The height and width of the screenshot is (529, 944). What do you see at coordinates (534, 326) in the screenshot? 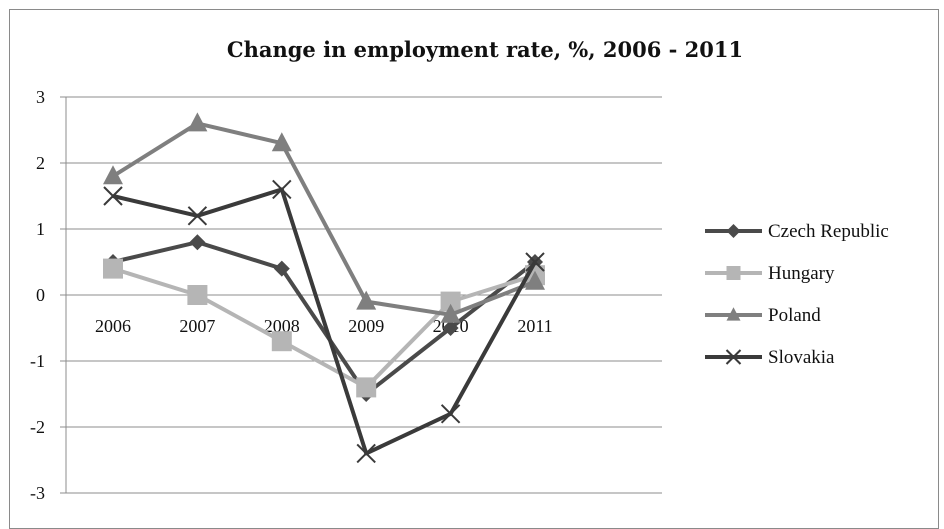
I see `x-tick-label: 2011` at bounding box center [534, 326].